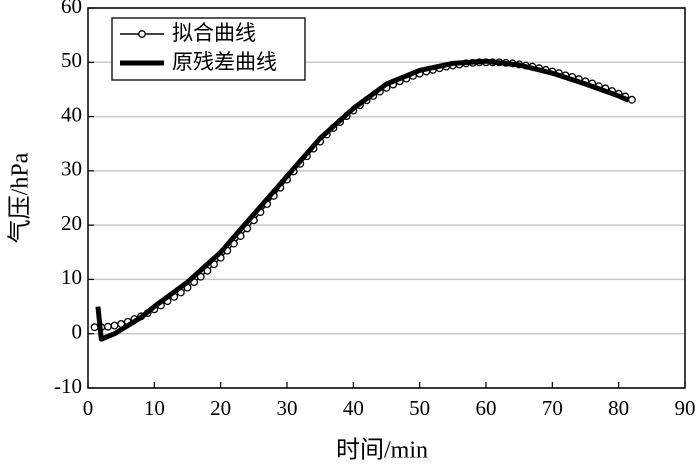 The image size is (700, 470). Describe the element at coordinates (214, 33) in the screenshot. I see `legend-label: 拟合曲线` at that location.